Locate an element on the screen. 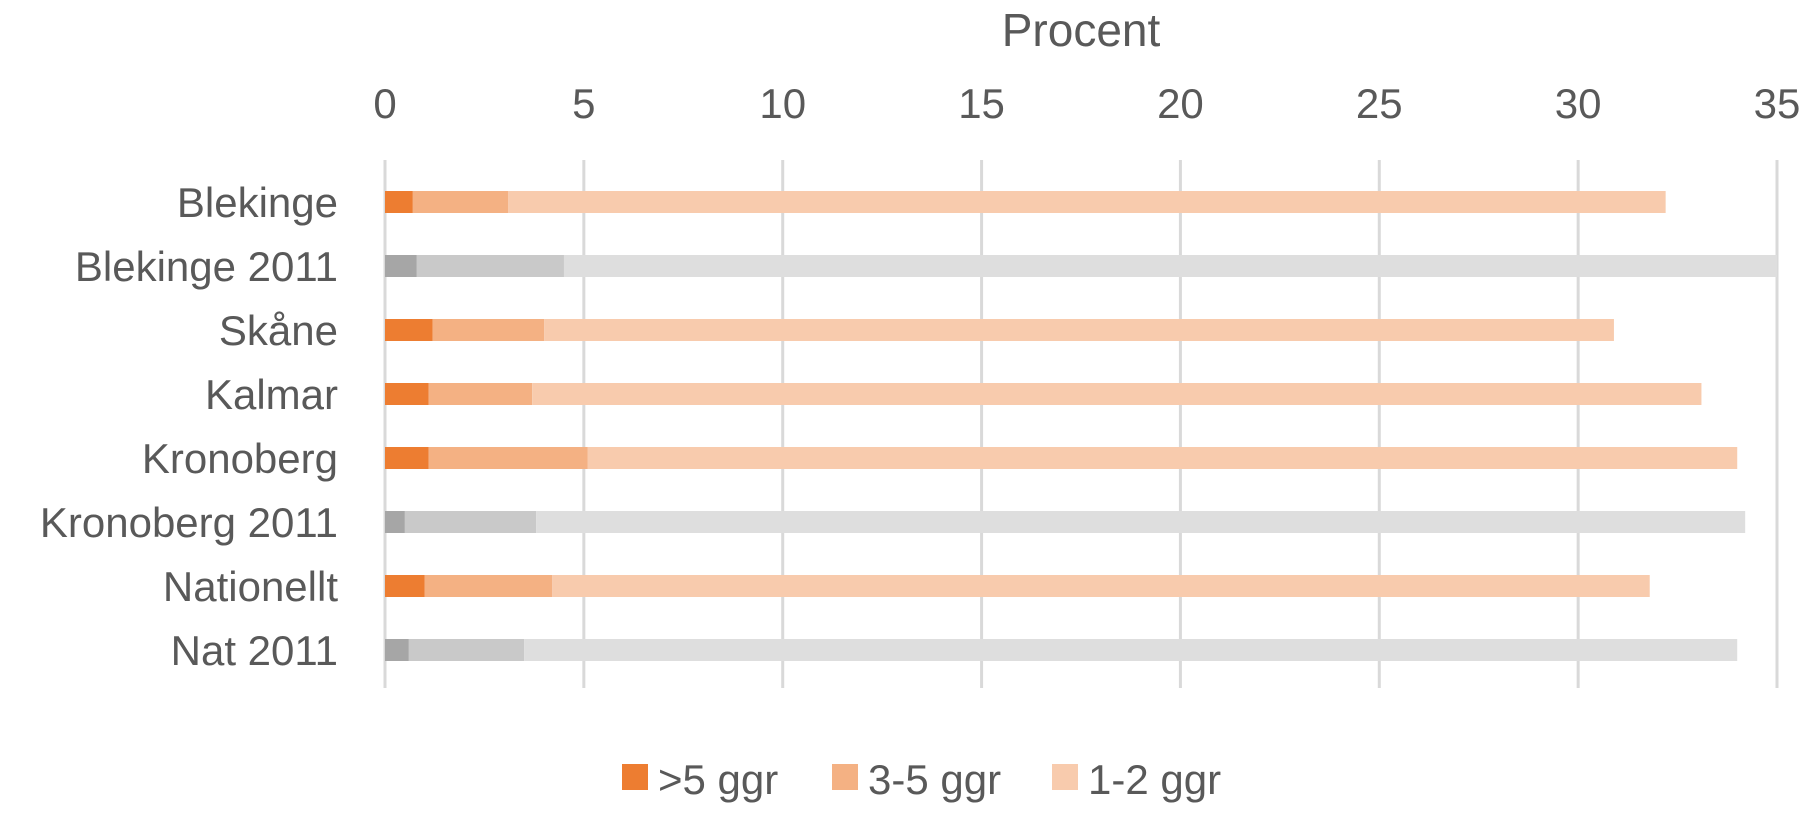 This screenshot has height=814, width=1817. x-tick-label: 10 is located at coordinates (782, 103).